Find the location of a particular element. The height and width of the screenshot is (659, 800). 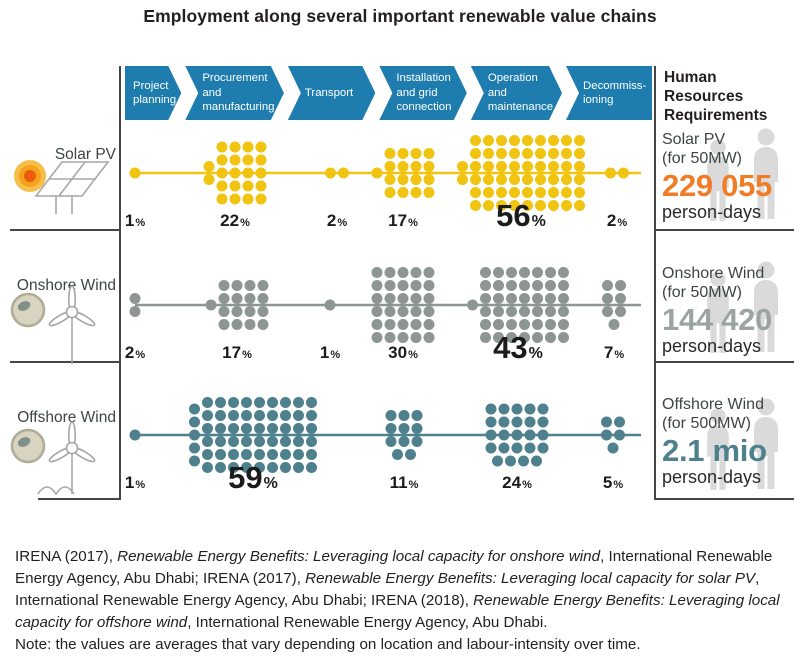

stage-decommissioning: Decommiss-ioning is located at coordinates (609, 93).